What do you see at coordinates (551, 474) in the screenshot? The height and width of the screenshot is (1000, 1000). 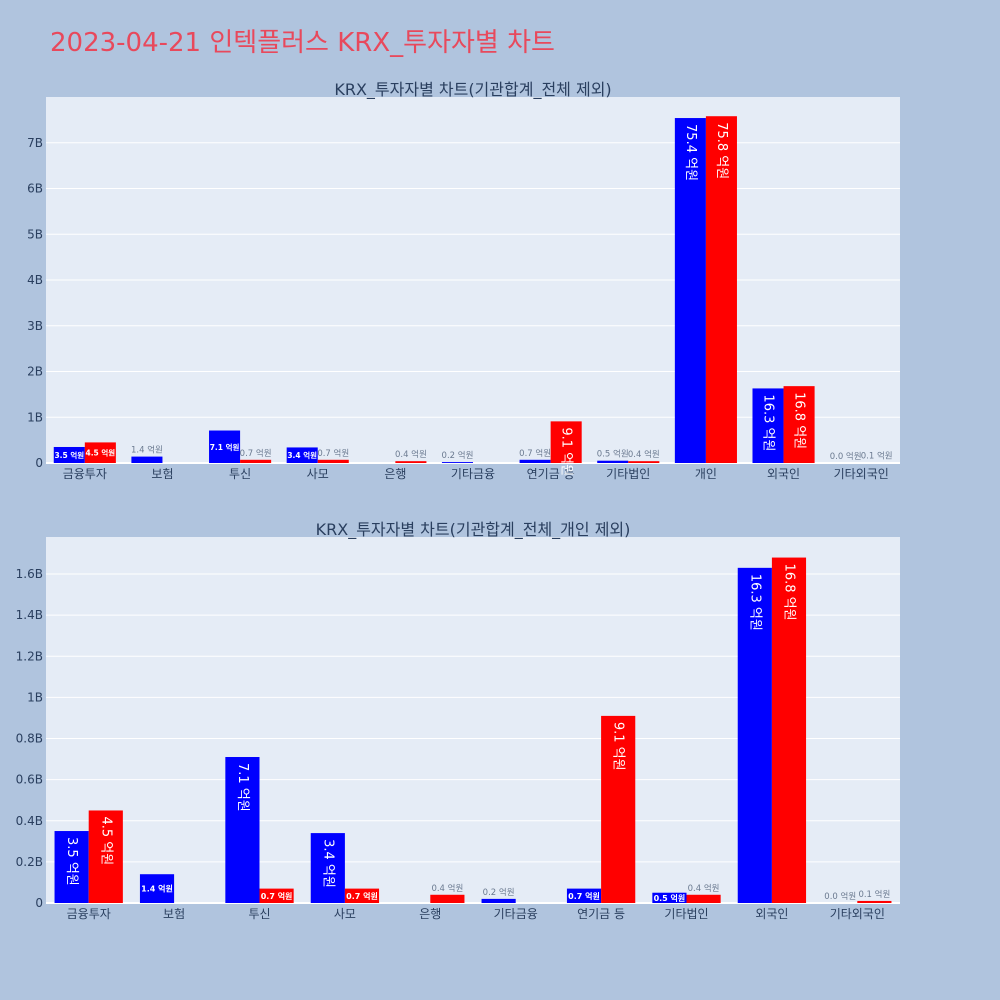 I see `x-tick-label: 연기금 등` at bounding box center [551, 474].